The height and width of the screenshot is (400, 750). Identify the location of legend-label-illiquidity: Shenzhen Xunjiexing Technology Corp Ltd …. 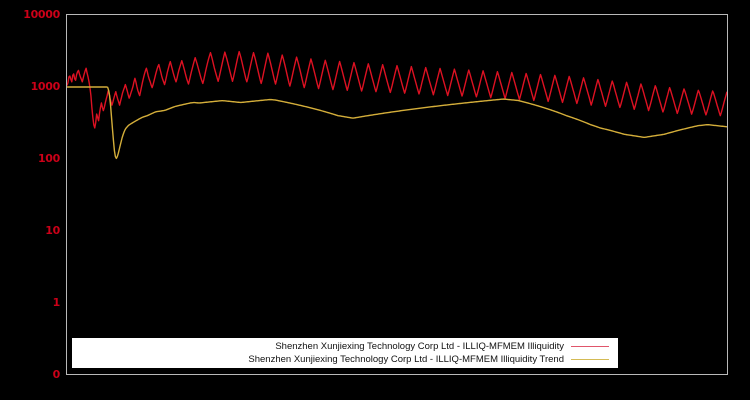
(419, 346).